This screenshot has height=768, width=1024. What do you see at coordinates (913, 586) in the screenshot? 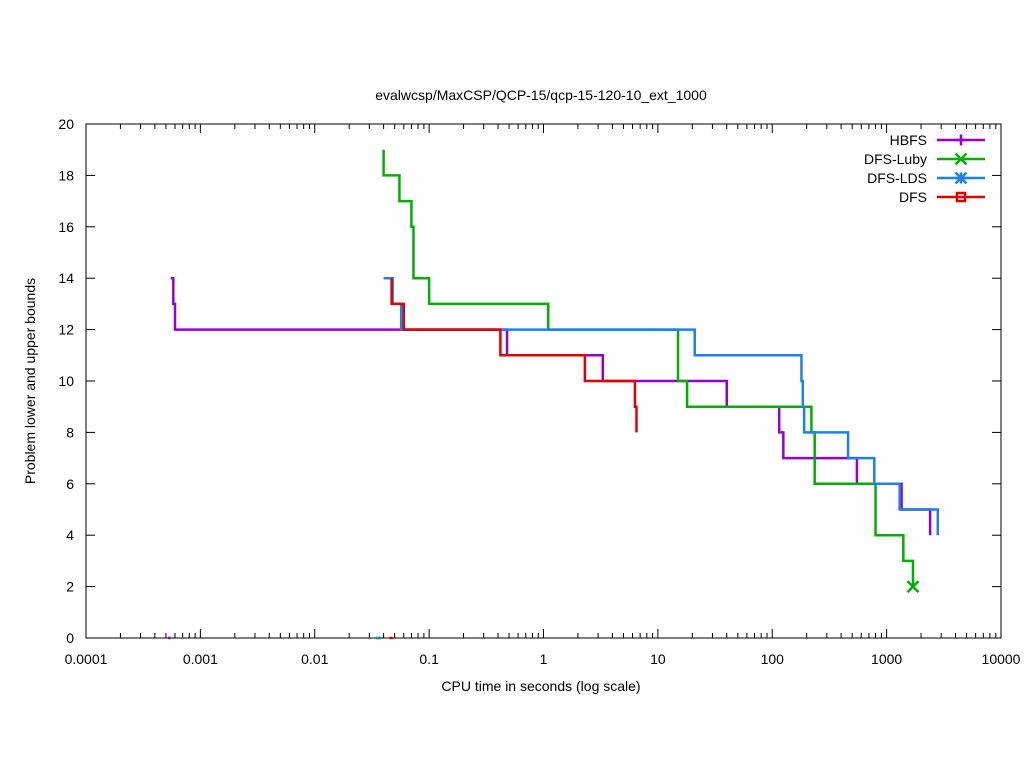
I see `series-dfs-luby-end-marker` at bounding box center [913, 586].